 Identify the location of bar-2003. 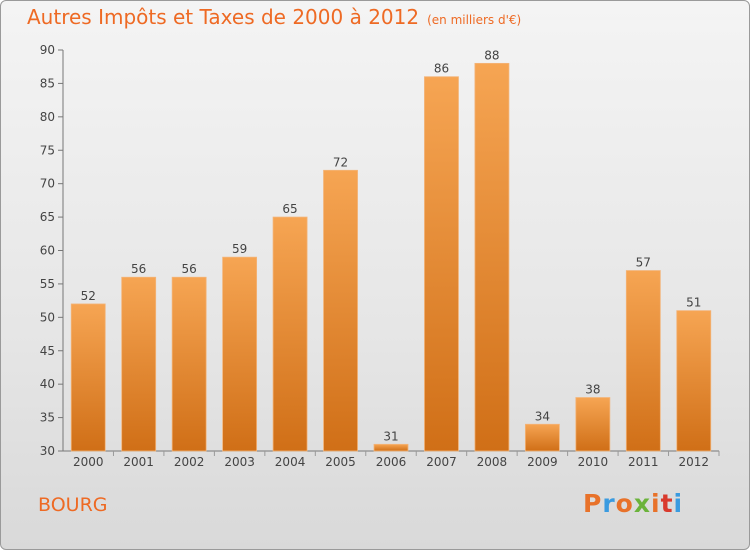
(240, 354).